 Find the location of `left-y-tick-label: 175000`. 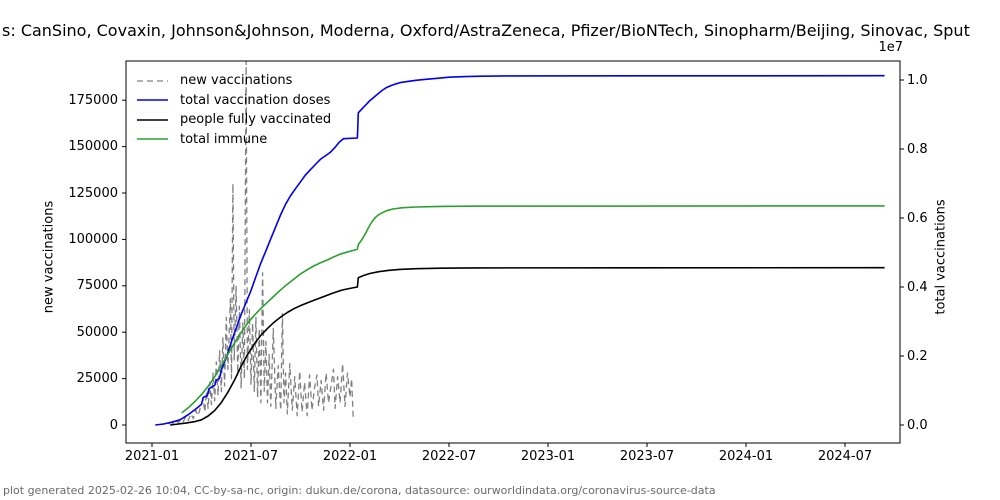

left-y-tick-label: 175000 is located at coordinates (93, 100).